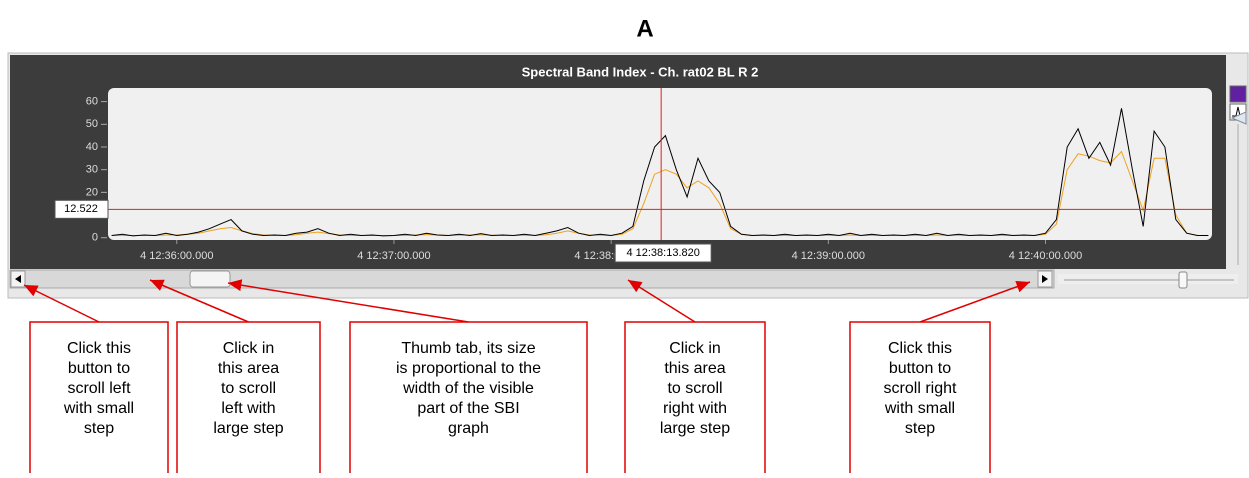 Image resolution: width=1249 pixels, height=478 pixels. Describe the element at coordinates (95, 238) in the screenshot. I see `y-tick-label: 0` at that location.